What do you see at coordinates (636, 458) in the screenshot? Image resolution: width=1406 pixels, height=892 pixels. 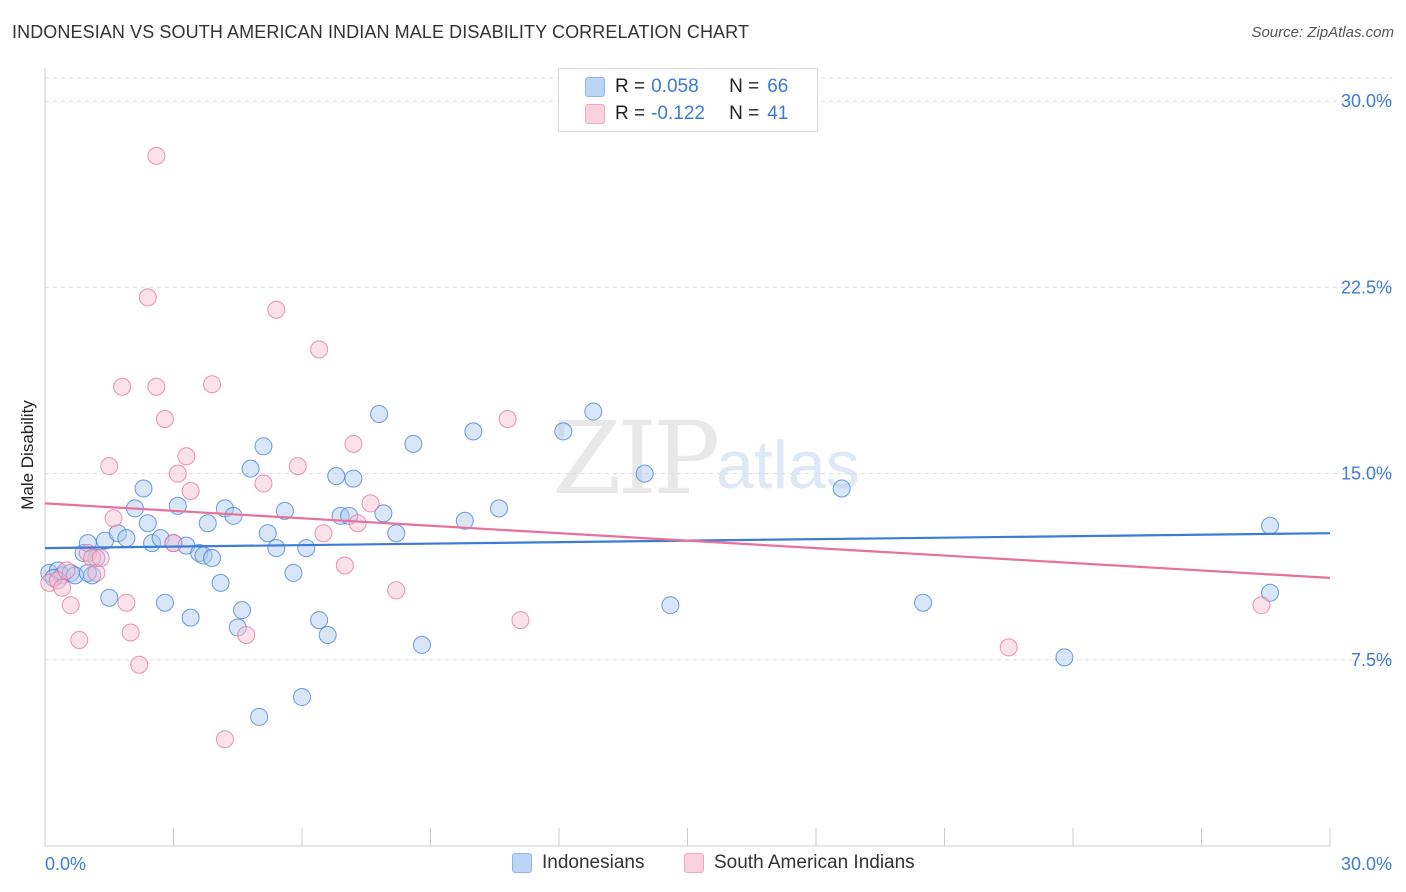 I see `watermark-zip: ZIP` at bounding box center [636, 458].